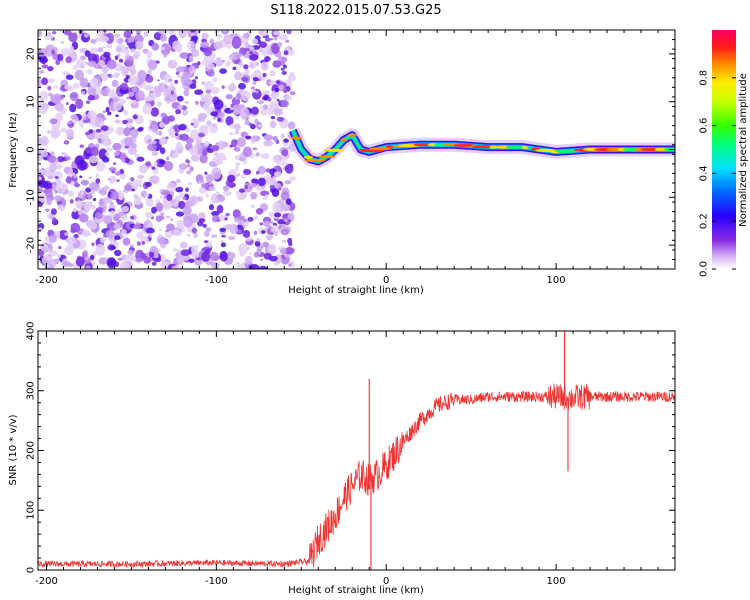 The width and height of the screenshot is (750, 600). I want to click on colorbar-tick-label: 0.8, so click(704, 78).